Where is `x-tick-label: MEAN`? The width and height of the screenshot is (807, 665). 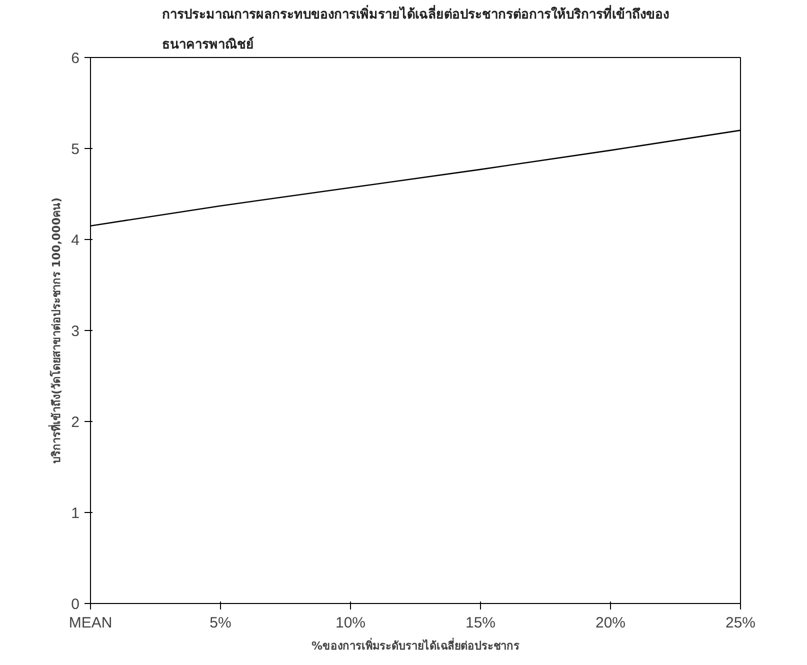
x-tick-label: MEAN is located at coordinates (90, 623).